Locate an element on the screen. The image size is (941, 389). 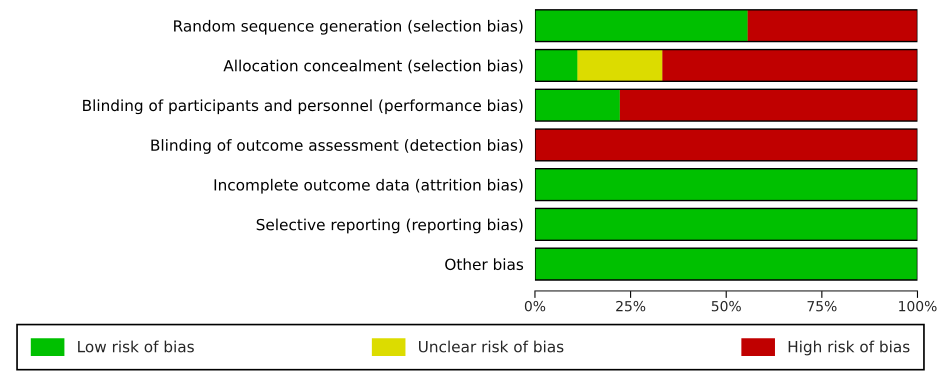
y-tick-label: Other bias is located at coordinates (484, 264).